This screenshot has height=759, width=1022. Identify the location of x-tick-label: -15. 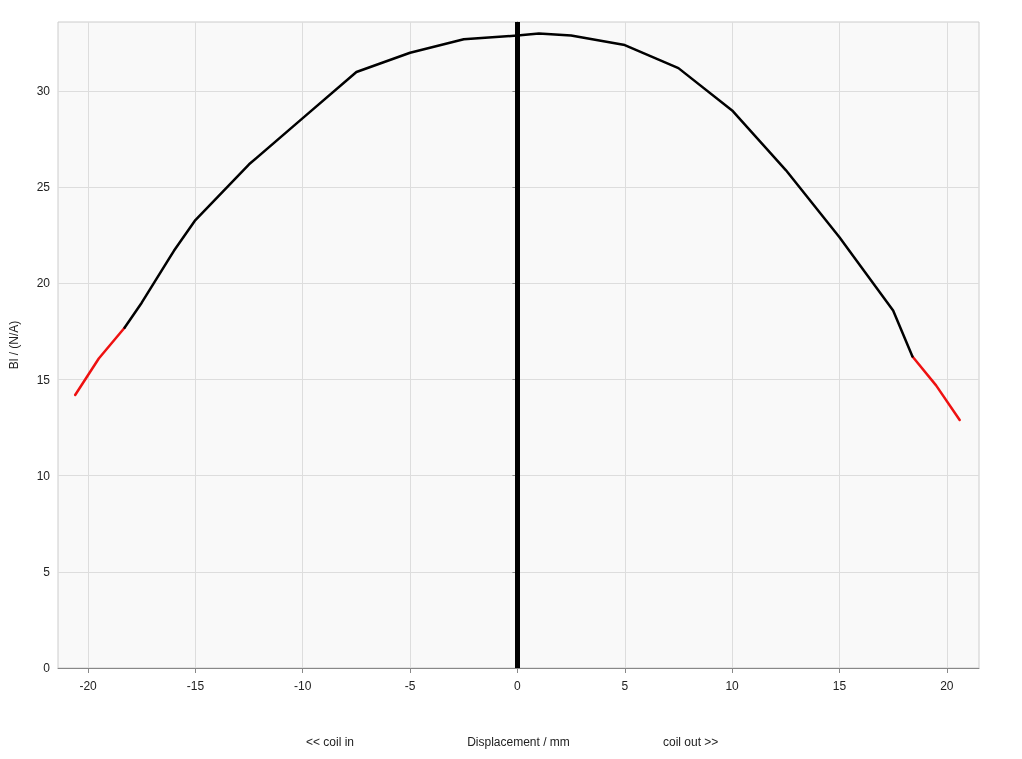
(195, 686).